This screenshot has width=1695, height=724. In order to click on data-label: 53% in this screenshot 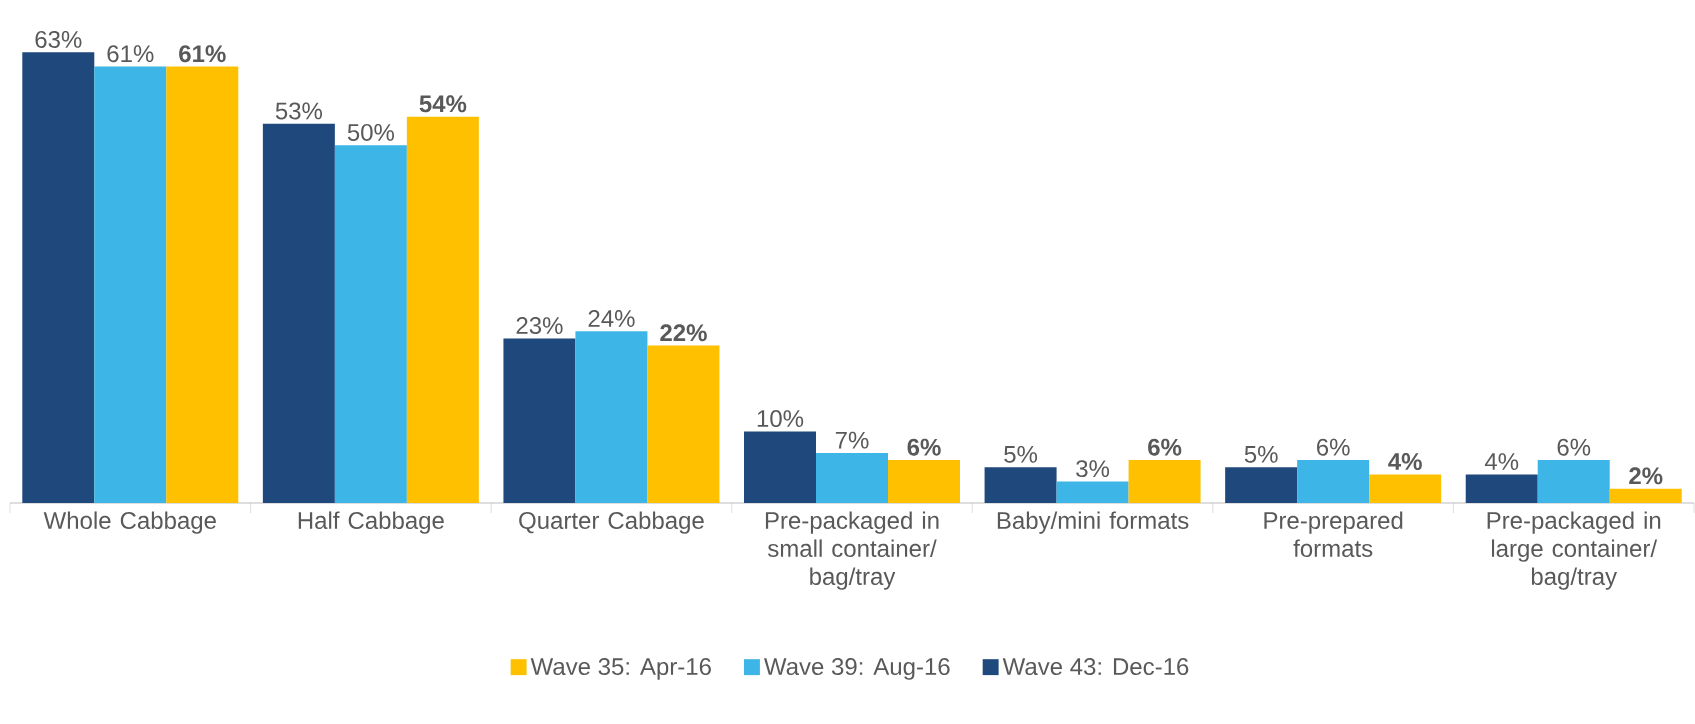, I will do `click(299, 111)`.